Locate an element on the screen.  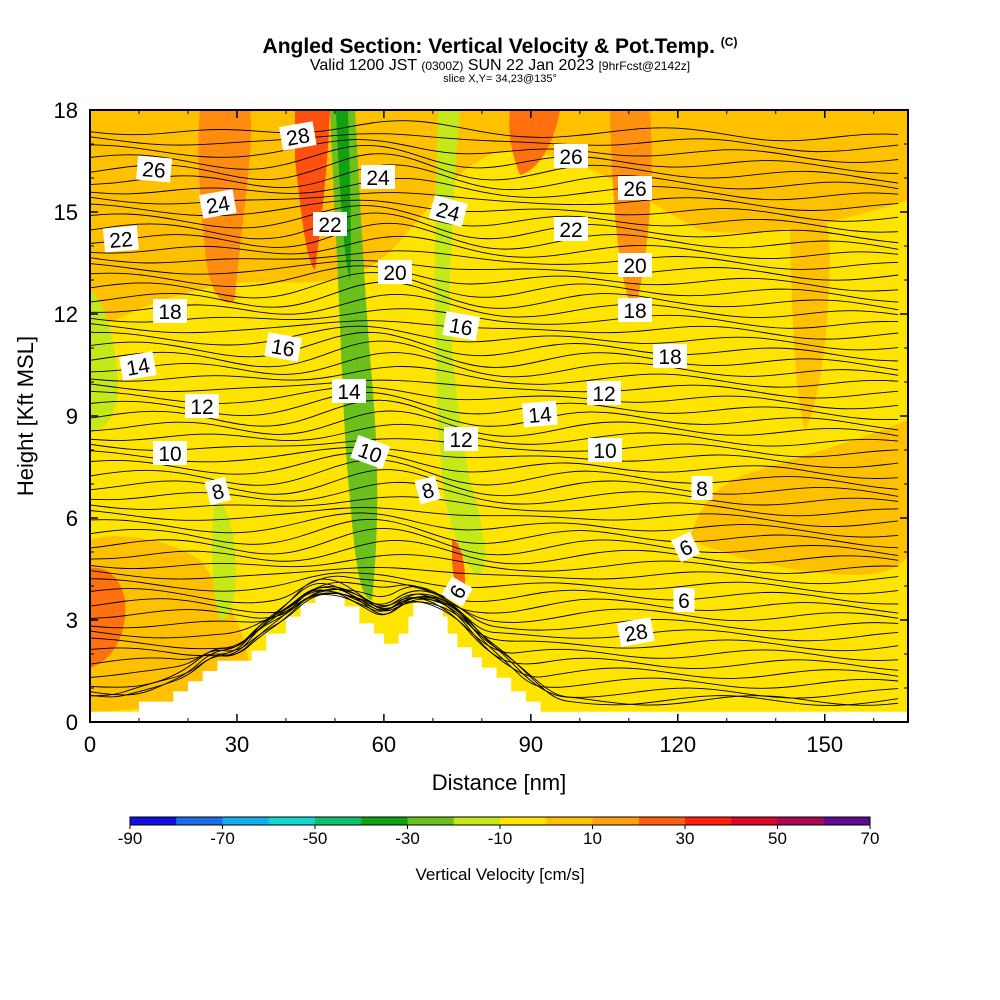
velocity-region-lee-downdraft is located at coordinates (459, 342).